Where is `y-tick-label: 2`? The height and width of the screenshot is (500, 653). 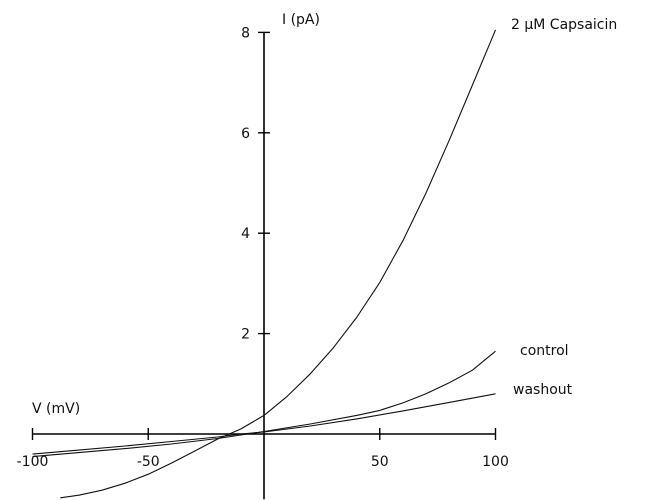 y-tick-label: 2 is located at coordinates (245, 335).